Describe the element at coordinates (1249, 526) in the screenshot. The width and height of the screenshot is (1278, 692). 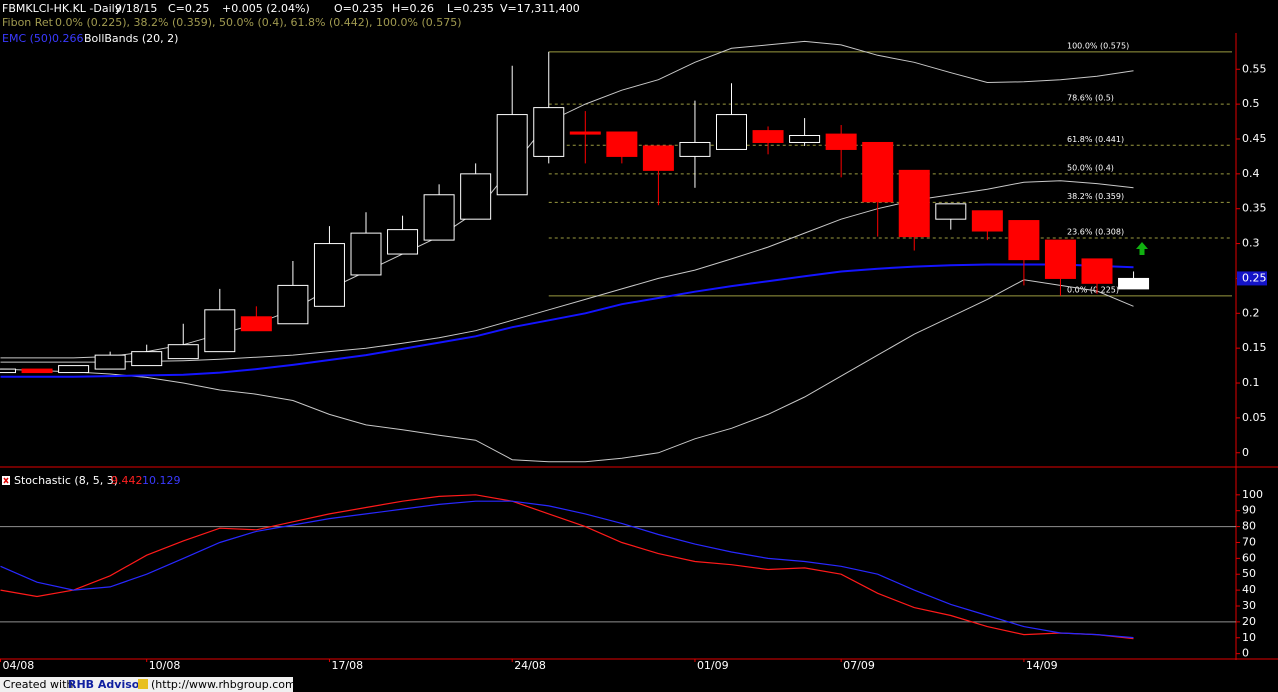
I see `y-tick-label: 80` at that location.